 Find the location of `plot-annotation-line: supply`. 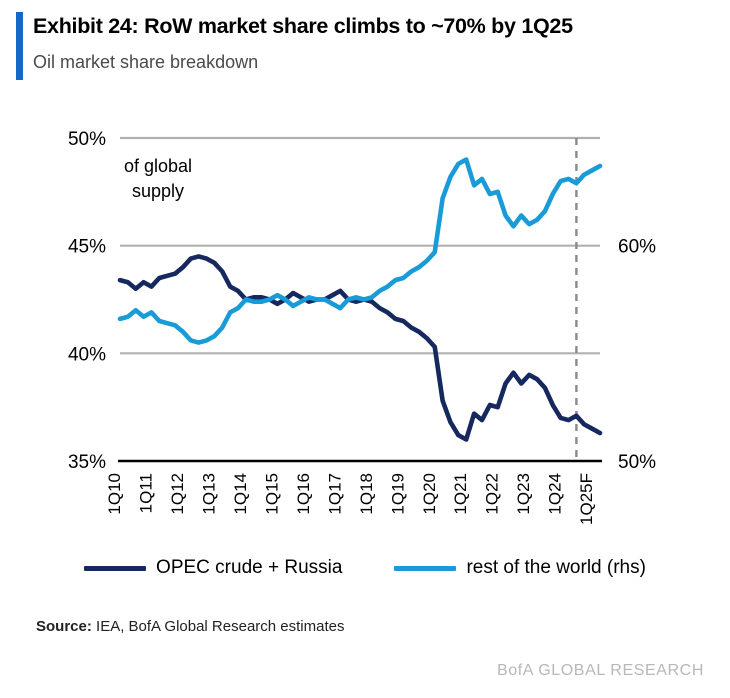

plot-annotation-line: supply is located at coordinates (158, 191).